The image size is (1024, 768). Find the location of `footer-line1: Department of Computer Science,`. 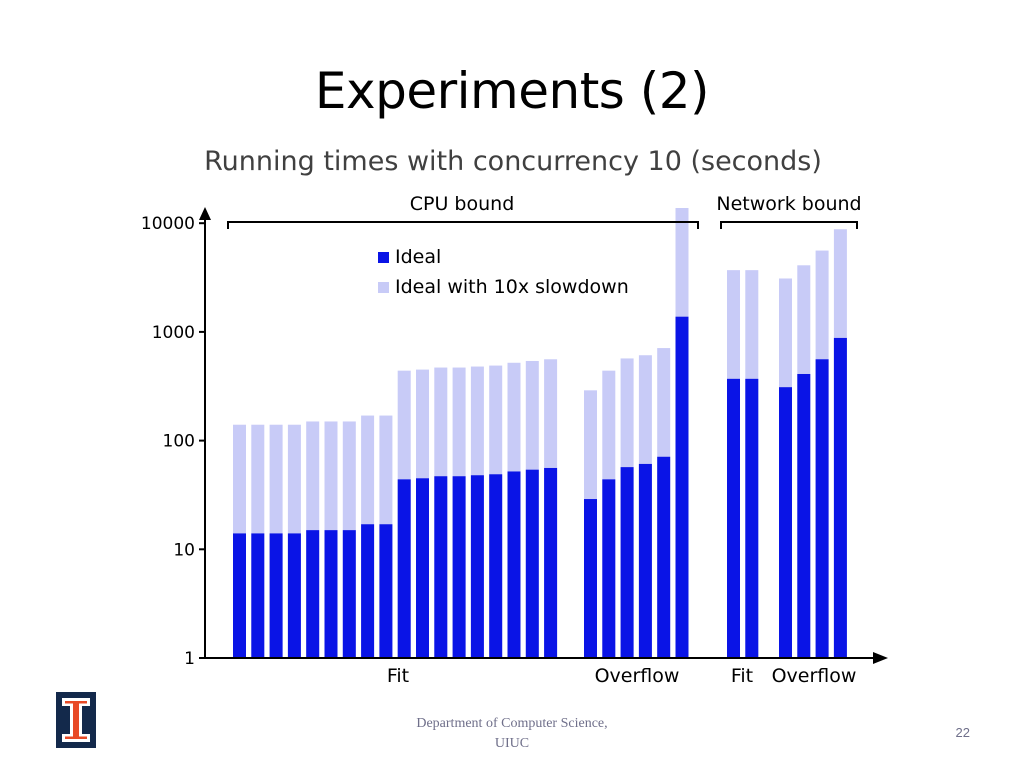

footer-line1: Department of Computer Science, is located at coordinates (512, 723).